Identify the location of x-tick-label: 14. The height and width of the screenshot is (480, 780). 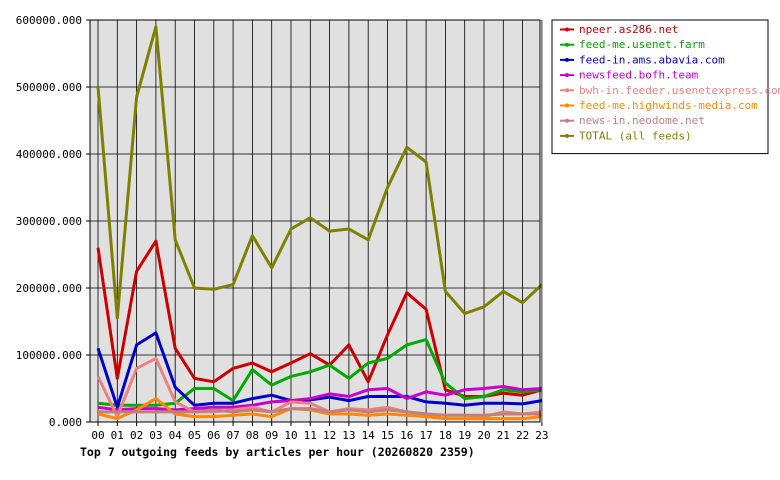
(369, 435).